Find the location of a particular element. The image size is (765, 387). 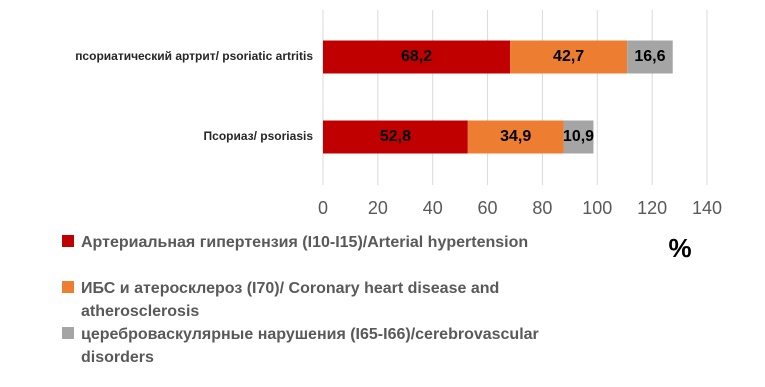

data-label: 52,8 is located at coordinates (395, 136).